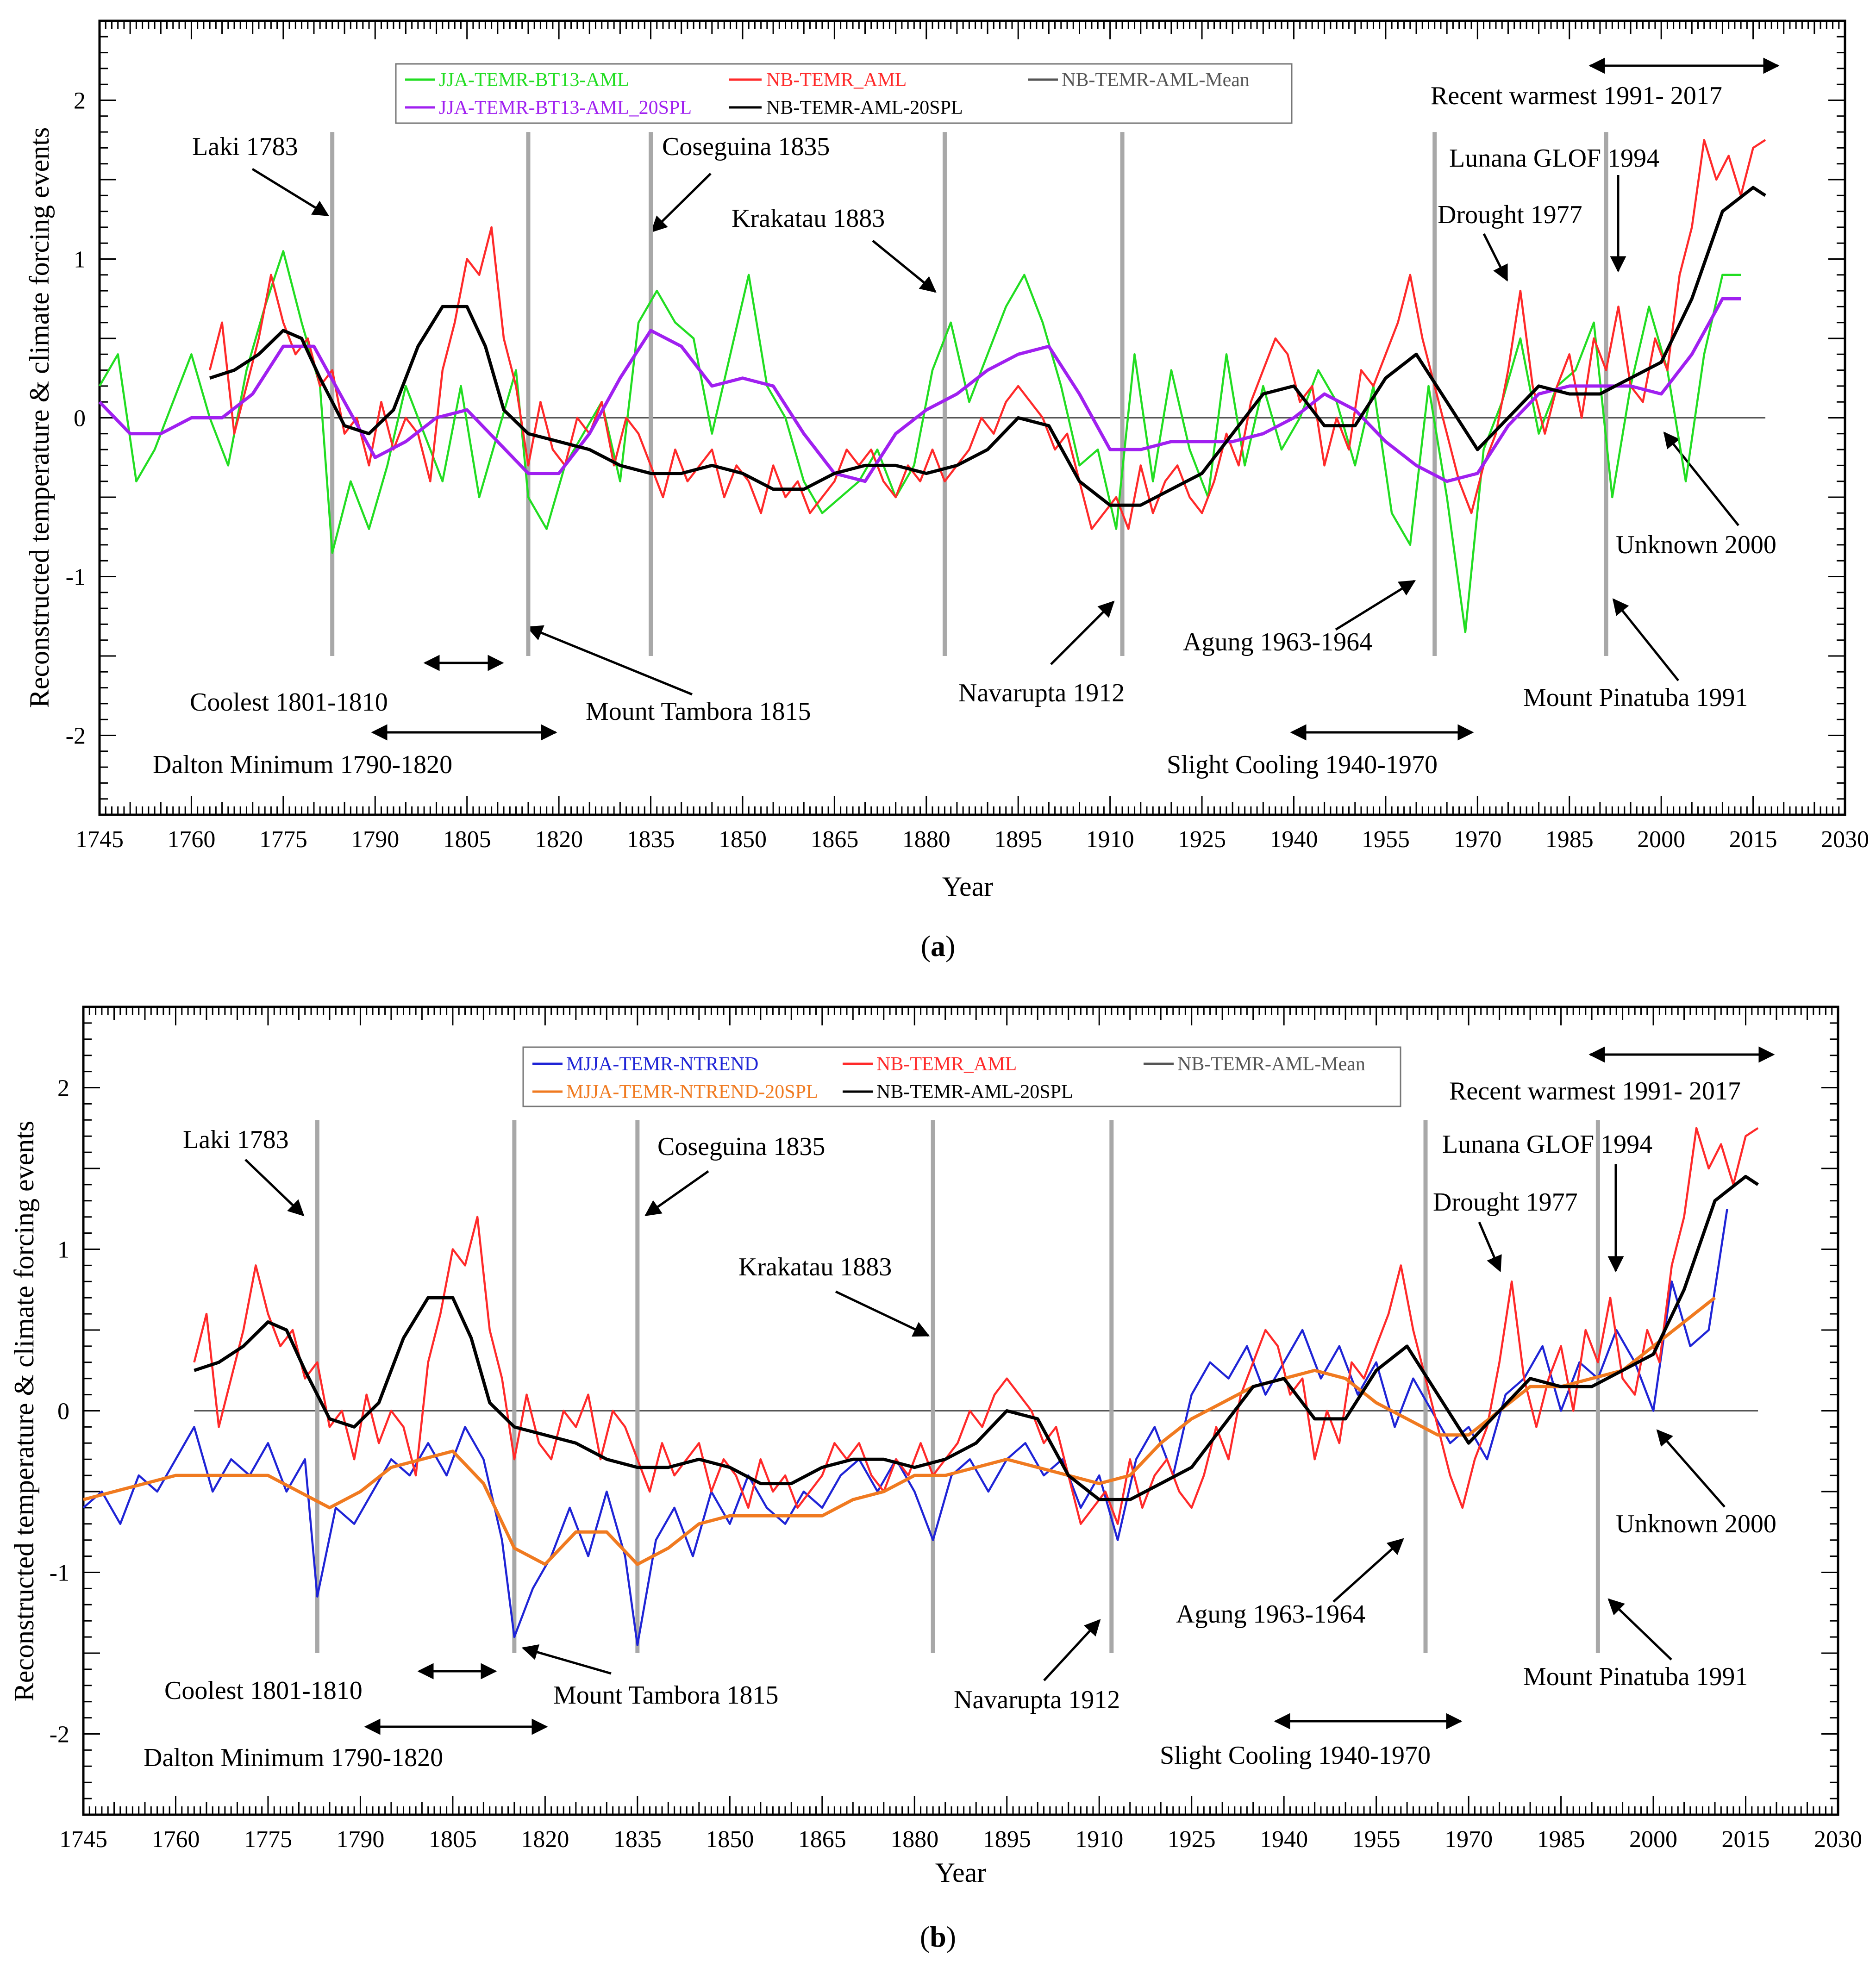 This screenshot has width=1876, height=1961. What do you see at coordinates (662, 1064) in the screenshot?
I see `legend-label: MJJA-TEMR-NTREND` at bounding box center [662, 1064].